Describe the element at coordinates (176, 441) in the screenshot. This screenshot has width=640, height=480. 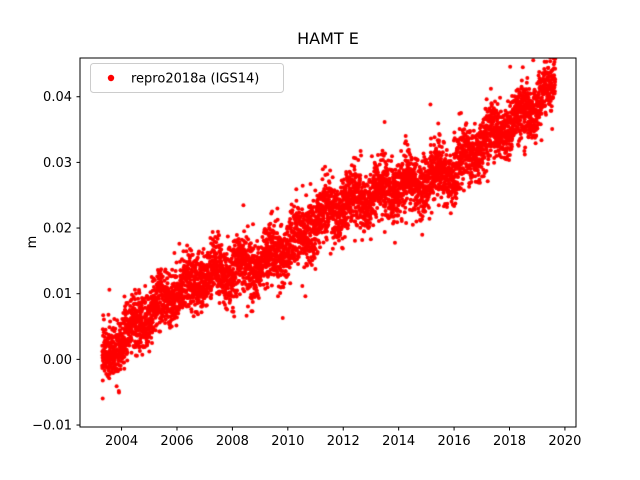
I see `x-tick-label: 2006` at that location.